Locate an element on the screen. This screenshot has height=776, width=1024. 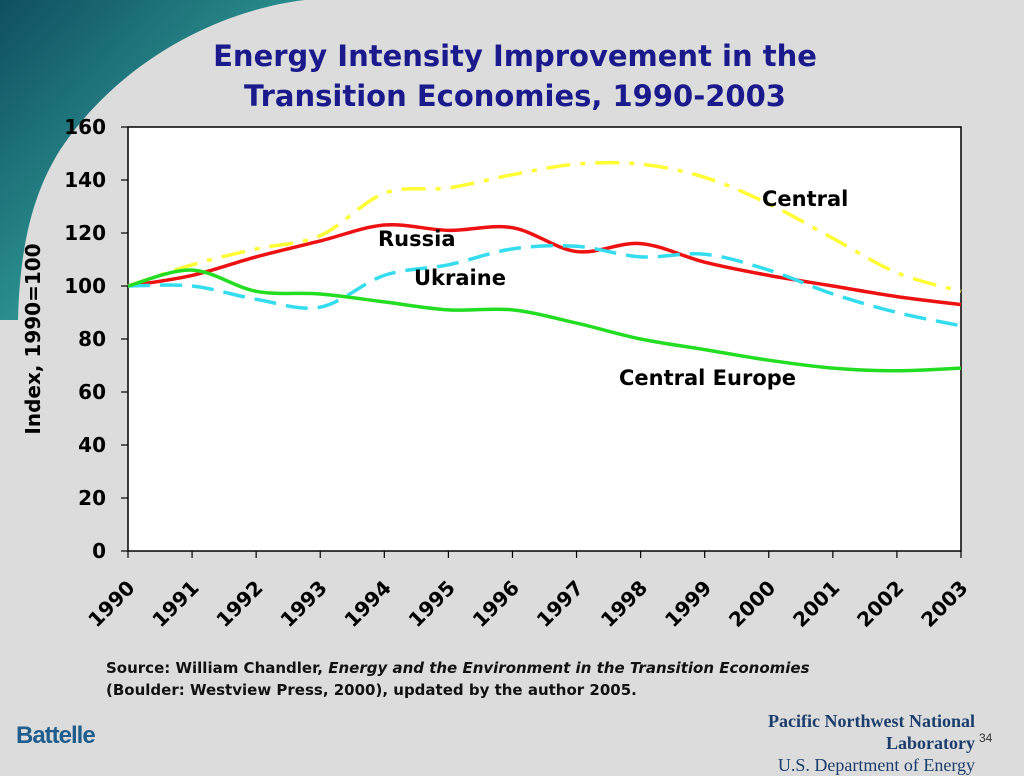
x-tick-label: 1992 is located at coordinates (239, 604).